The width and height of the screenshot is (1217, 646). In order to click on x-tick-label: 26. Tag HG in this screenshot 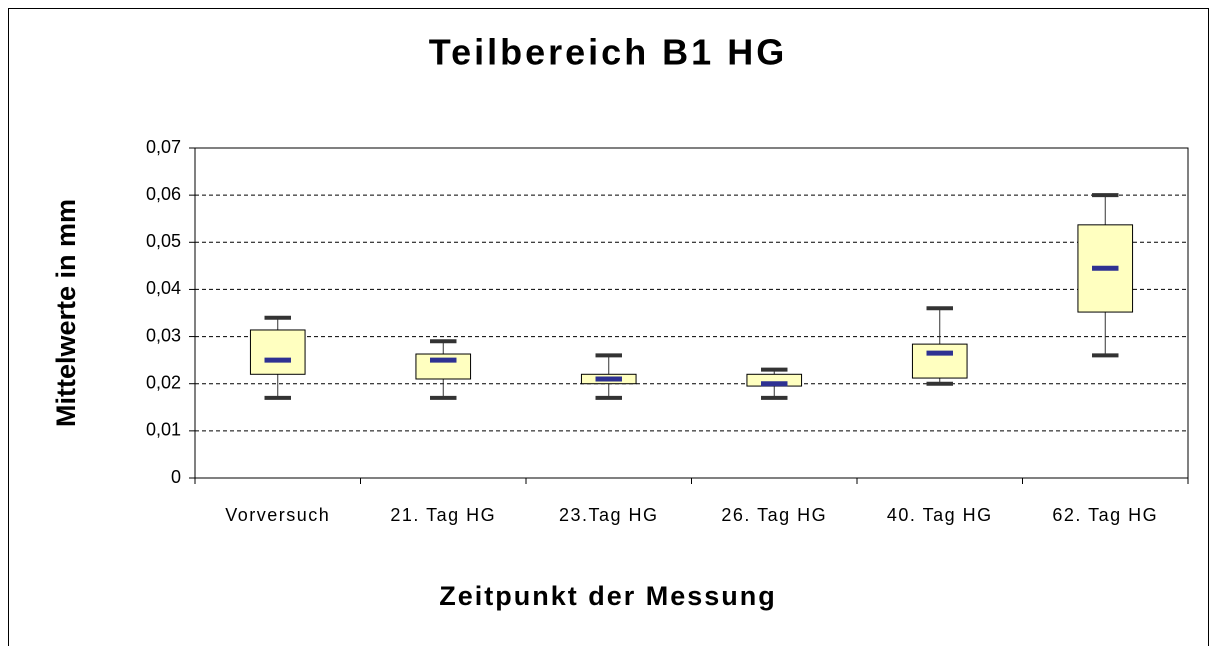, I will do `click(774, 515)`.